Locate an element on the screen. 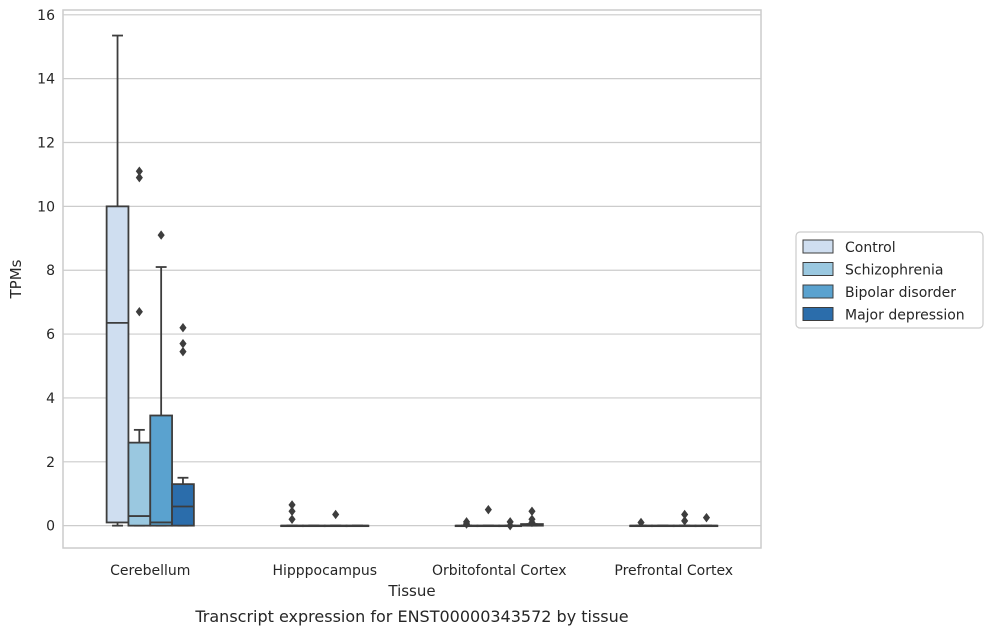  x-tick-label: Orbitofontal Cortex is located at coordinates (499, 571).